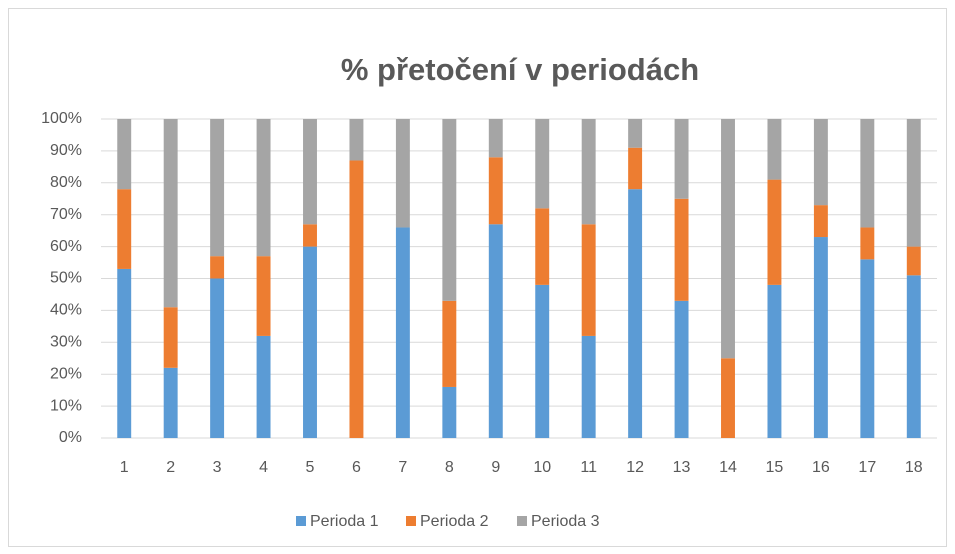 The width and height of the screenshot is (955, 554). Describe the element at coordinates (356, 467) in the screenshot. I see `x-tick-label: 6` at that location.